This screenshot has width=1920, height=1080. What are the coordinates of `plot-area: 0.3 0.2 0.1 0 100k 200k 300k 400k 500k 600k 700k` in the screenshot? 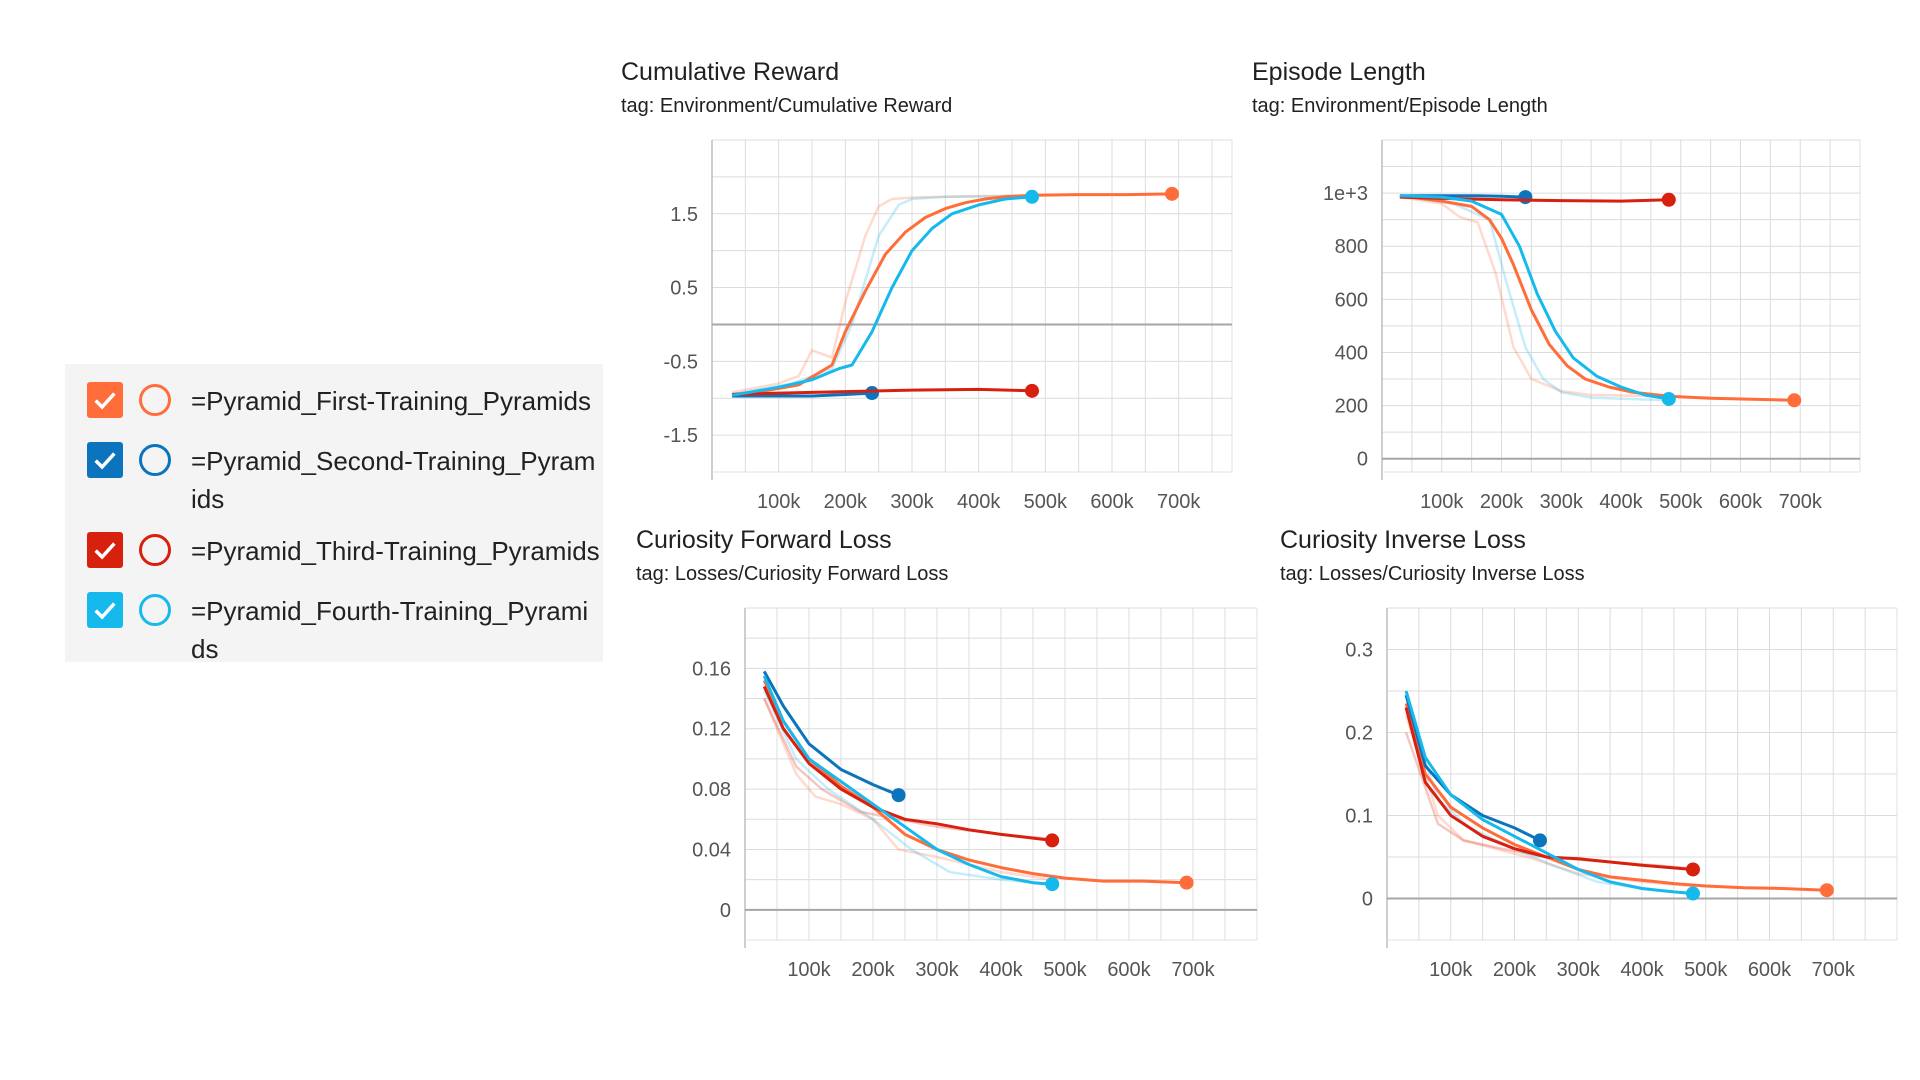 It's located at (1621, 794).